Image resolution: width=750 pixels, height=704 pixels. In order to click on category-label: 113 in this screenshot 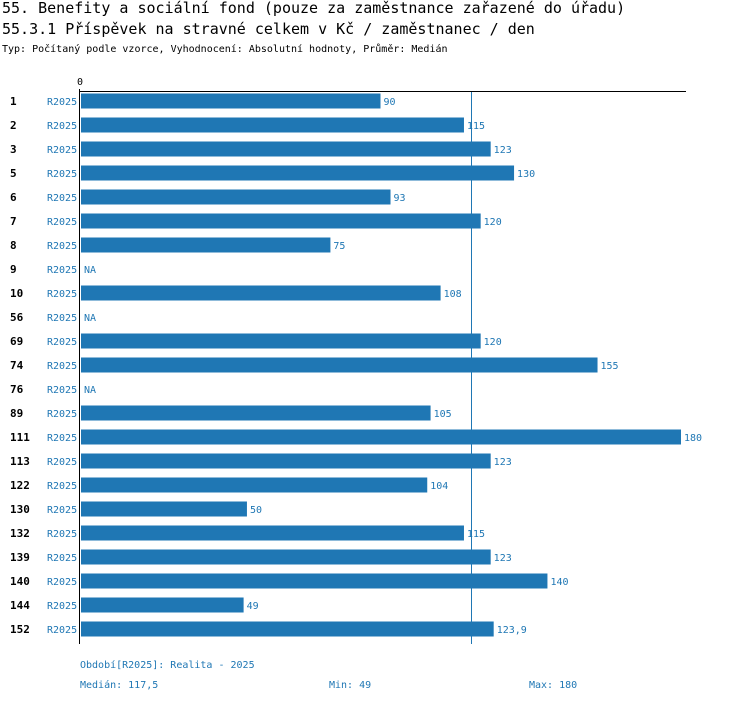, I will do `click(20, 461)`.